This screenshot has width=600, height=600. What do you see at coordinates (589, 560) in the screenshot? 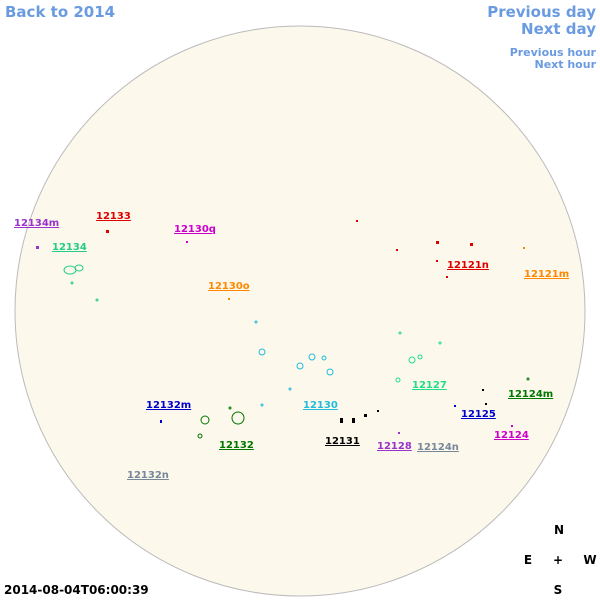
I see `compass-west: W` at bounding box center [589, 560].